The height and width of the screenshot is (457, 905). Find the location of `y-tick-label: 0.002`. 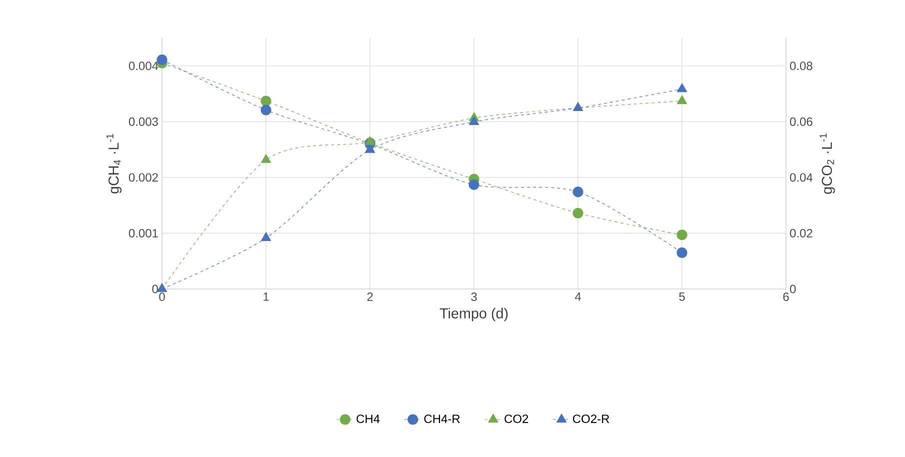

y-tick-label: 0.002 is located at coordinates (143, 177).